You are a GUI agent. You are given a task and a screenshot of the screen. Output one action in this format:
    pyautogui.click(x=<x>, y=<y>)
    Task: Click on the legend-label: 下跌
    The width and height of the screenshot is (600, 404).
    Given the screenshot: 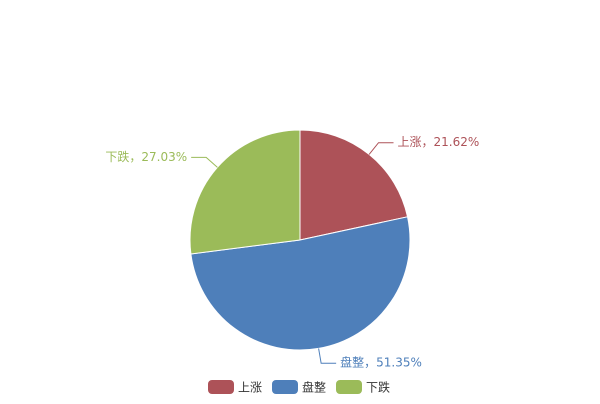 What is the action you would take?
    pyautogui.click(x=378, y=387)
    